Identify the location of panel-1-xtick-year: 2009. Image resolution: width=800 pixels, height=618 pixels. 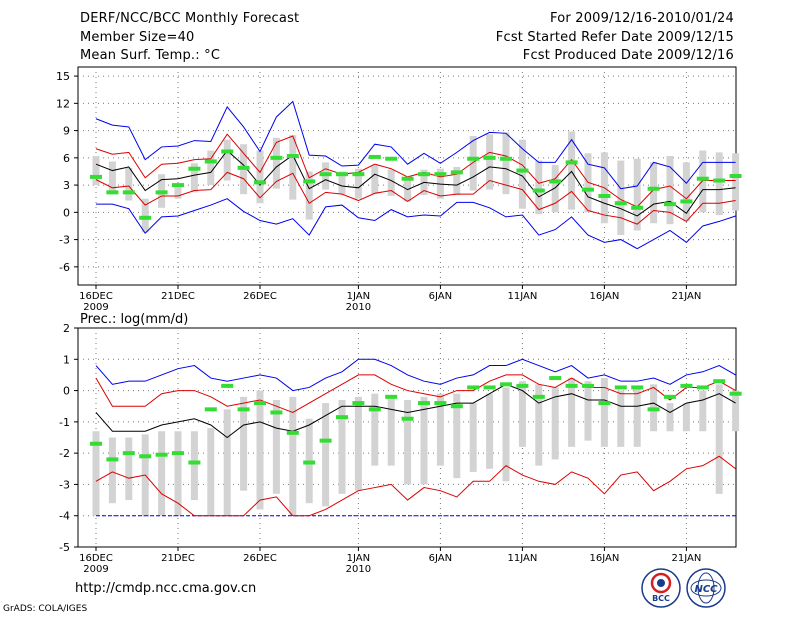
(95, 569).